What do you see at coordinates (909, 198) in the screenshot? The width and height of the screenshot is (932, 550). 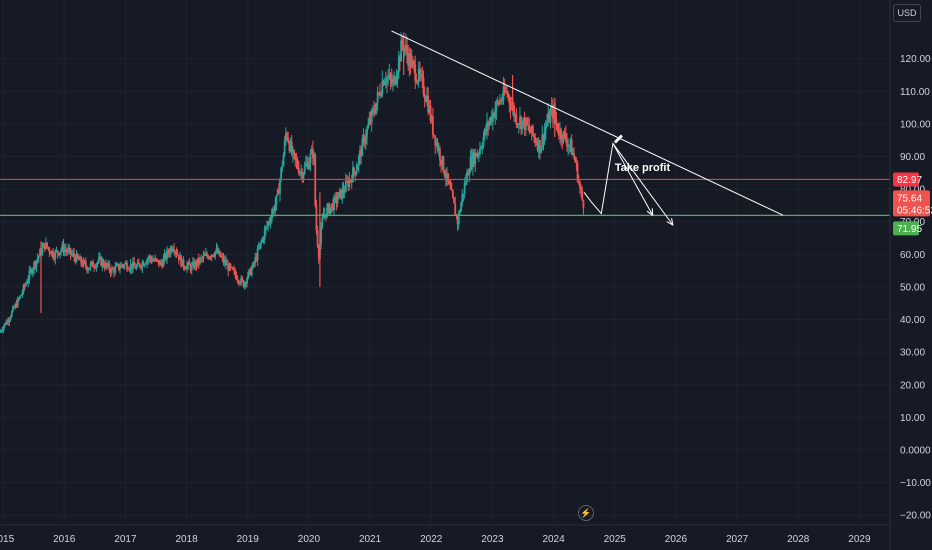 I see `last-price-label: 75.64` at bounding box center [909, 198].